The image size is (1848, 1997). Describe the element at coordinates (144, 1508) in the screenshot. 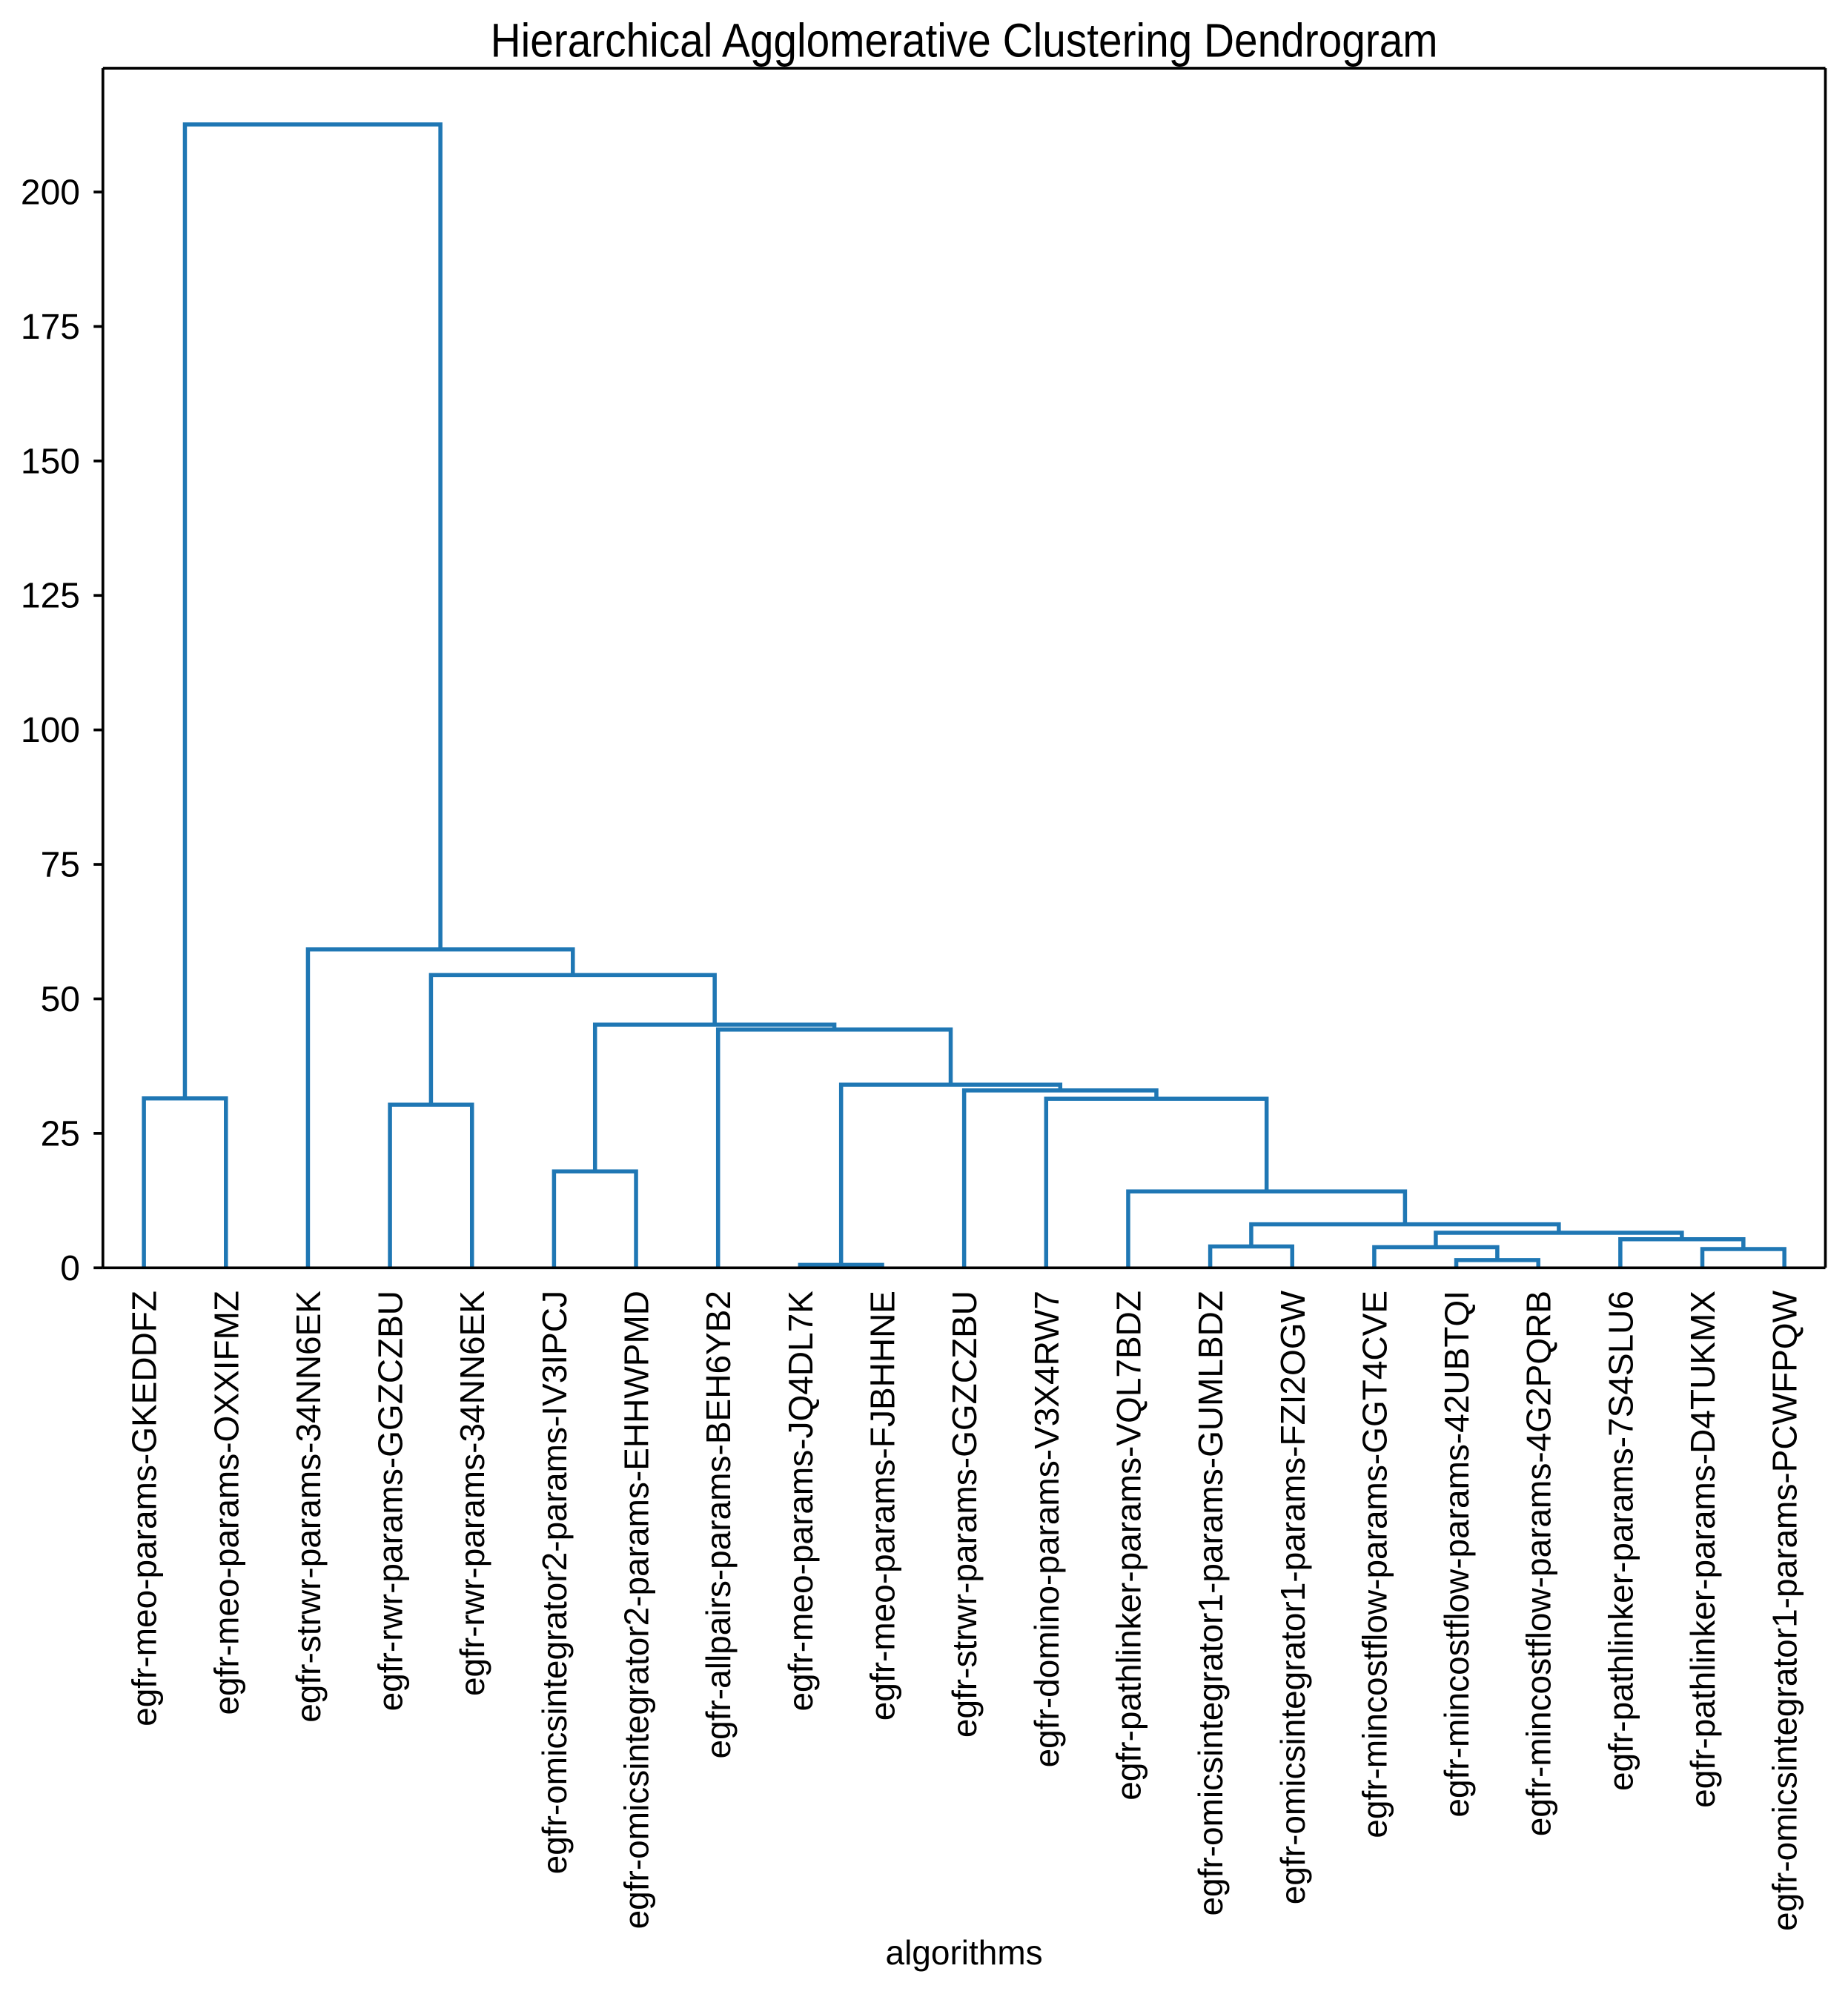

I see `svg-text: egfr-meo-params-GKEDDFZ` at that location.